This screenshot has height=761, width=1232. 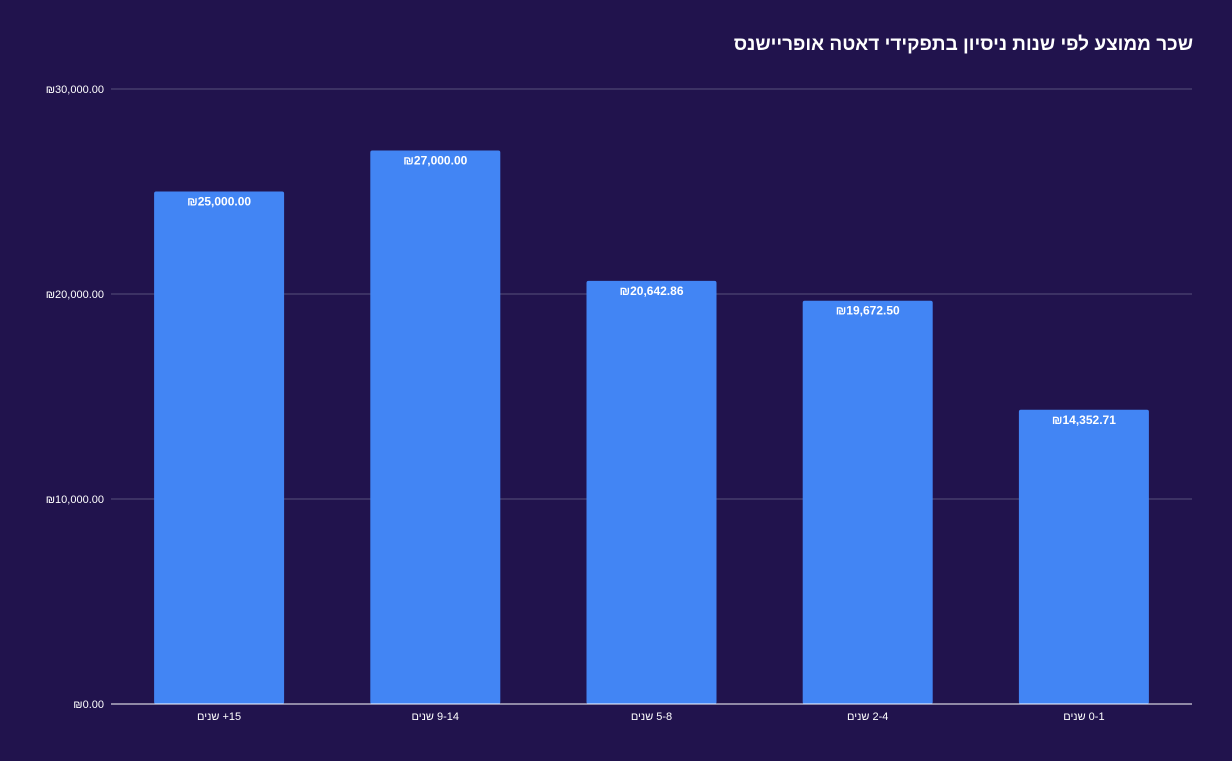 What do you see at coordinates (219, 717) in the screenshot?
I see `x-tick-label: 15+ שנים` at bounding box center [219, 717].